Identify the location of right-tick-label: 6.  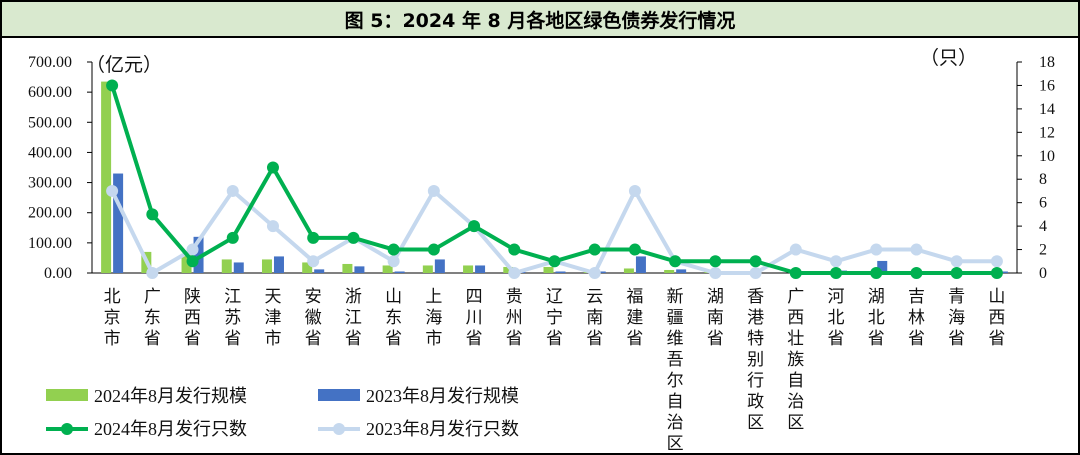
(1043, 203).